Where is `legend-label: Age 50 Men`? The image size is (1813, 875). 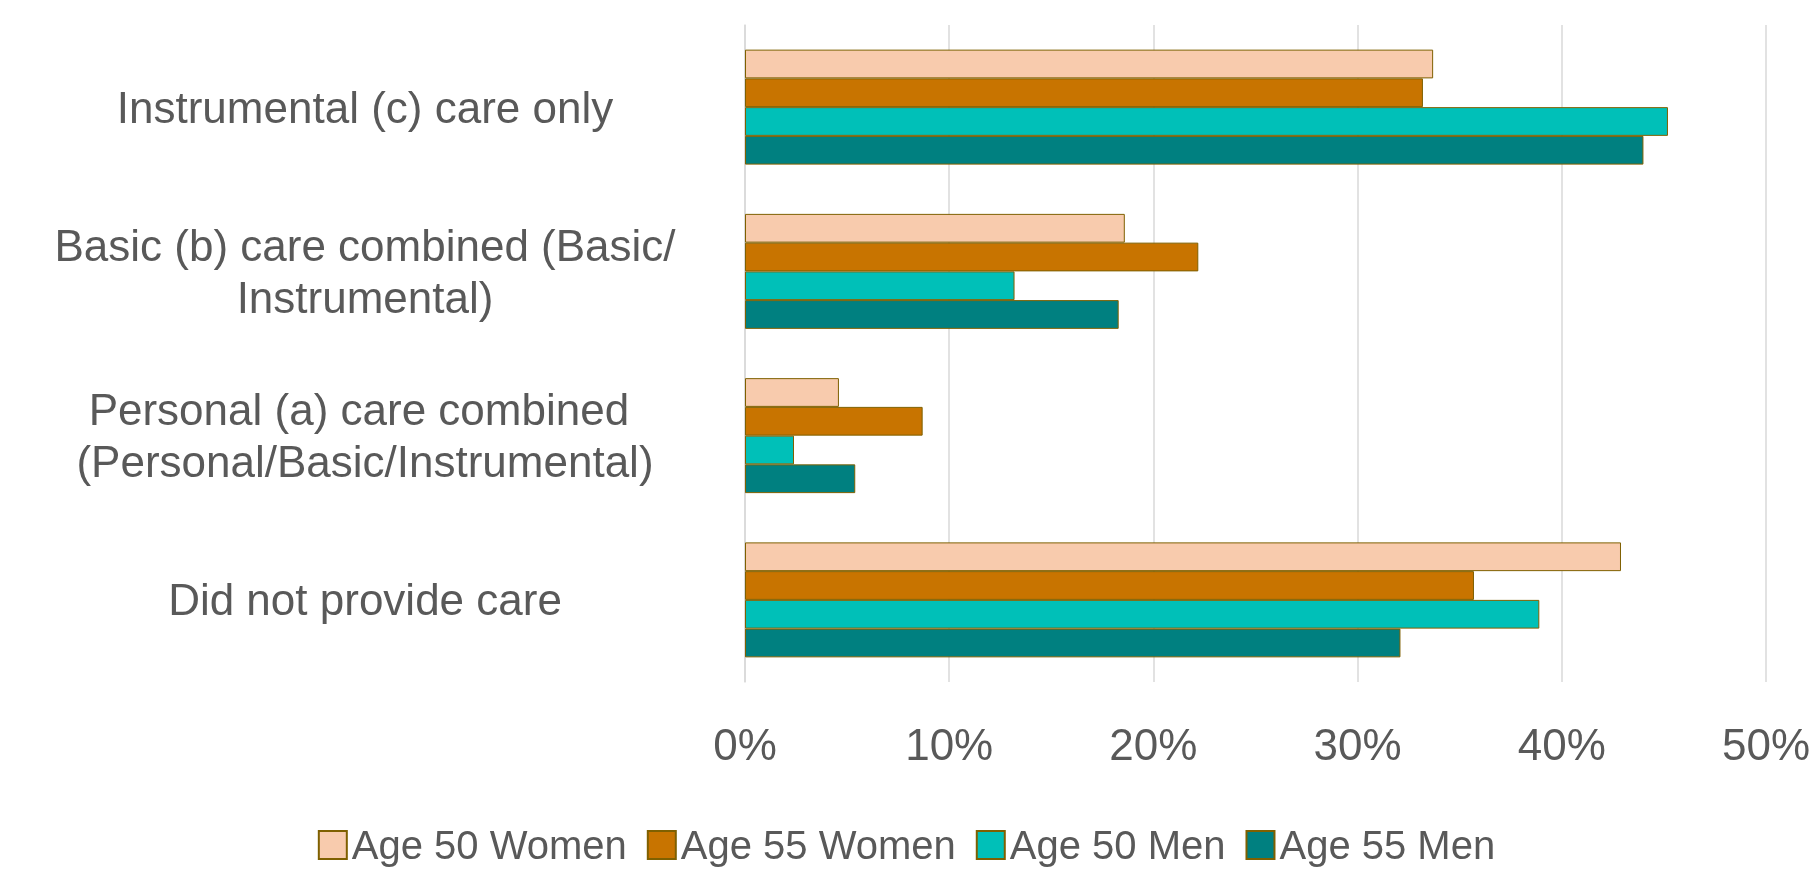 legend-label: Age 50 Men is located at coordinates (1117, 845).